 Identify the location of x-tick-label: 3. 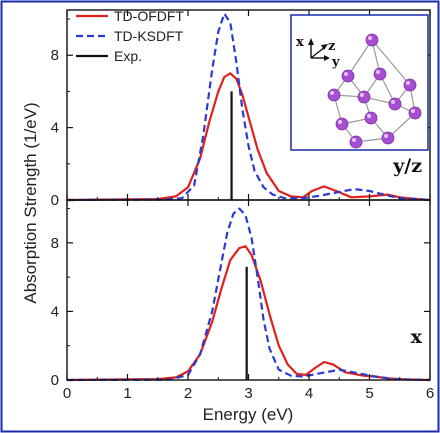
(248, 393).